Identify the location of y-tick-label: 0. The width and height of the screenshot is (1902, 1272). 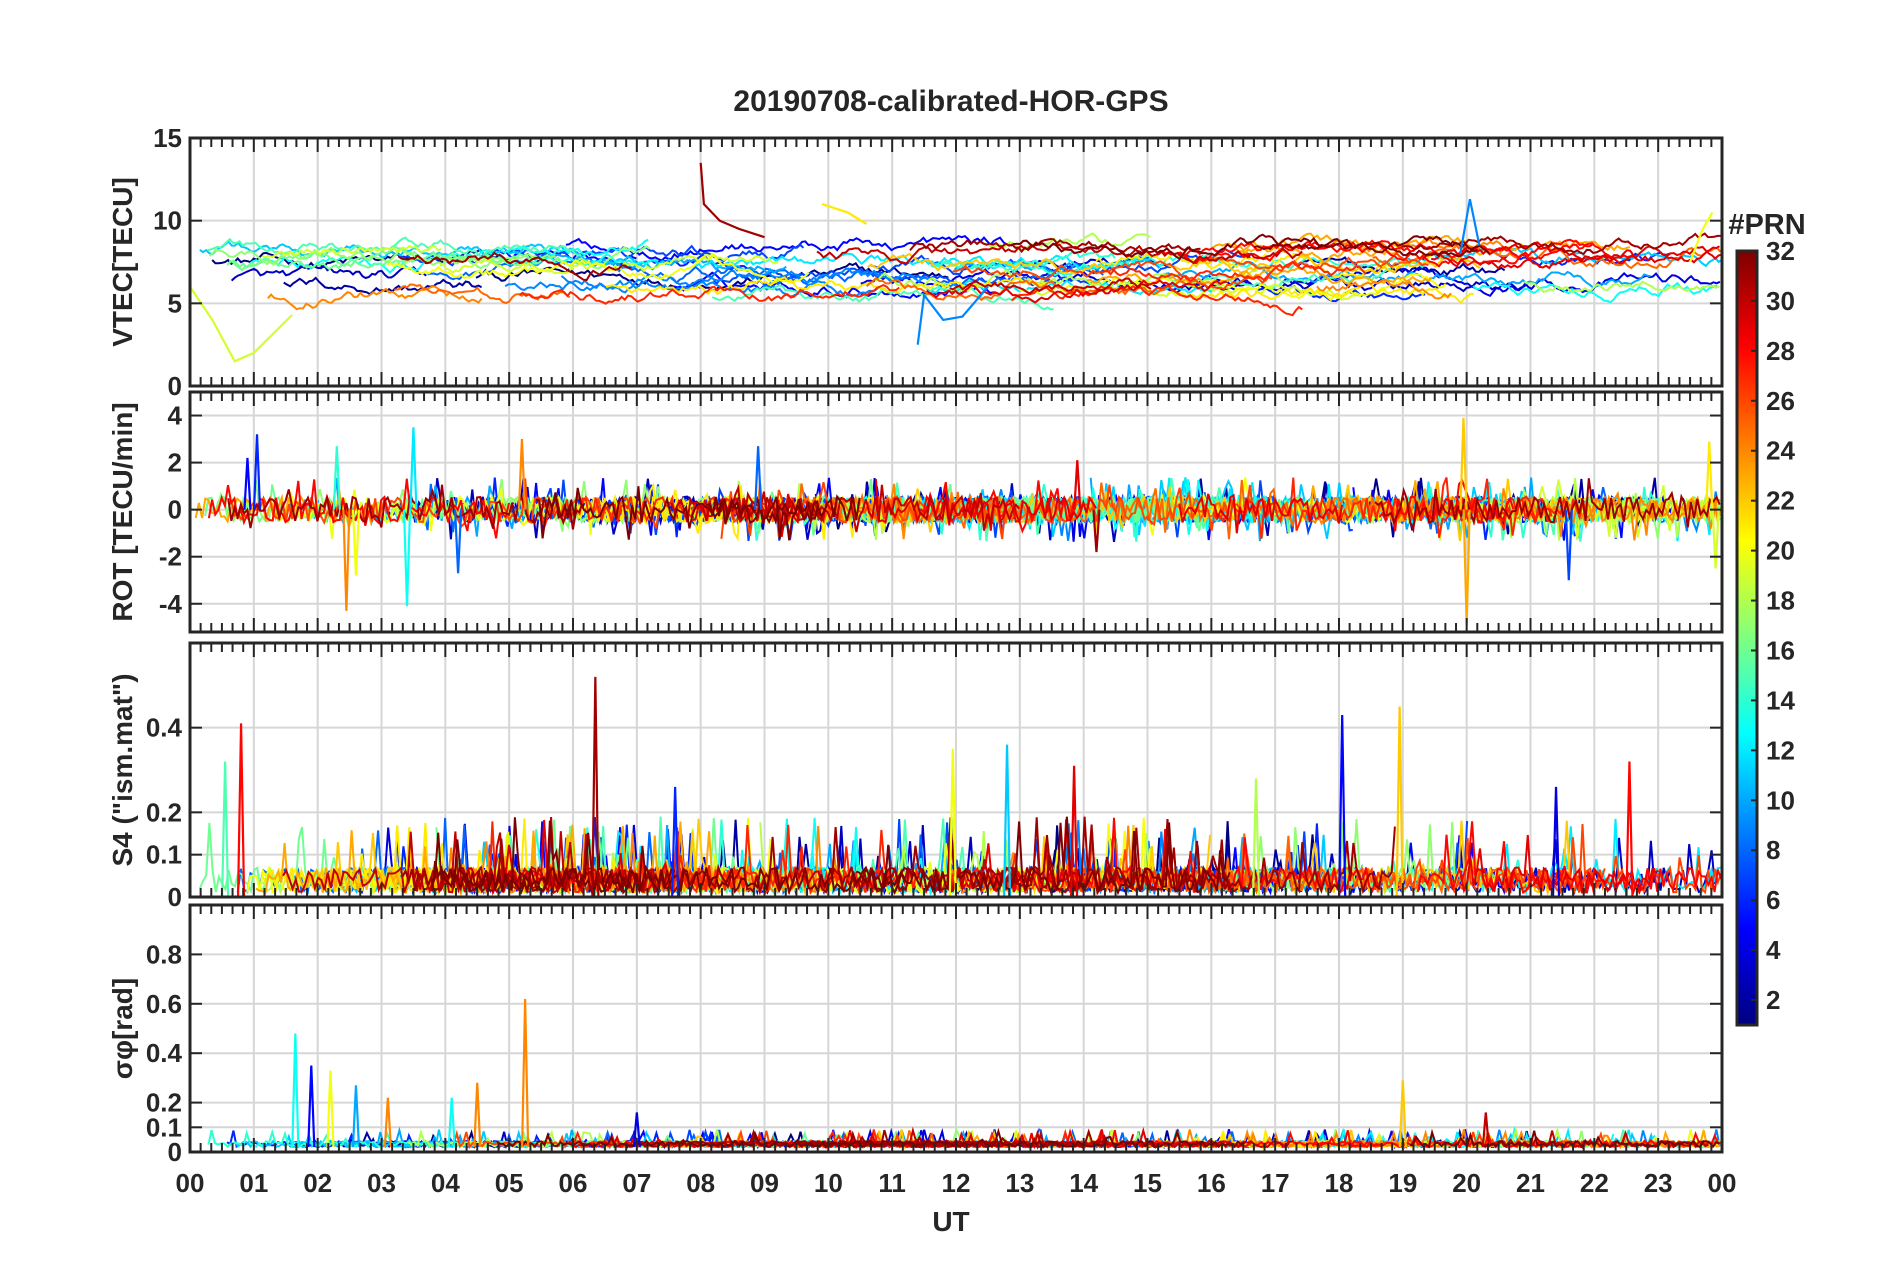
(175, 897).